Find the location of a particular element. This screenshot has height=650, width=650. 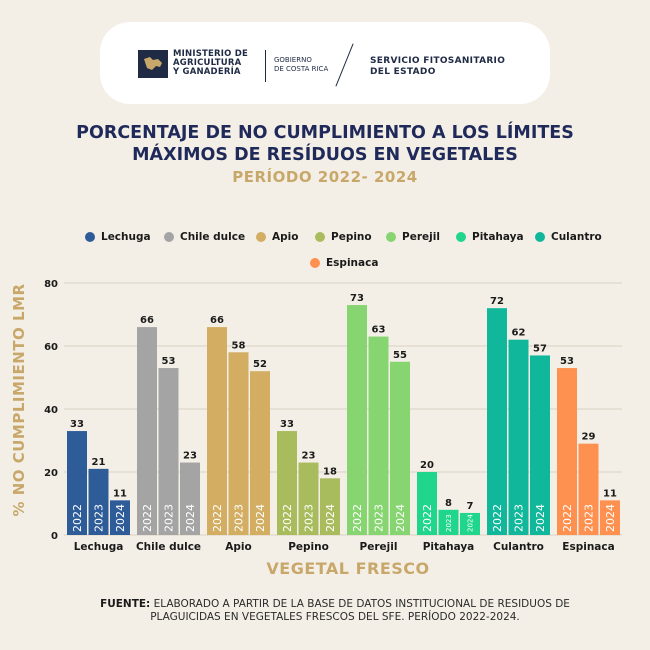

data-label: 20 is located at coordinates (427, 465).